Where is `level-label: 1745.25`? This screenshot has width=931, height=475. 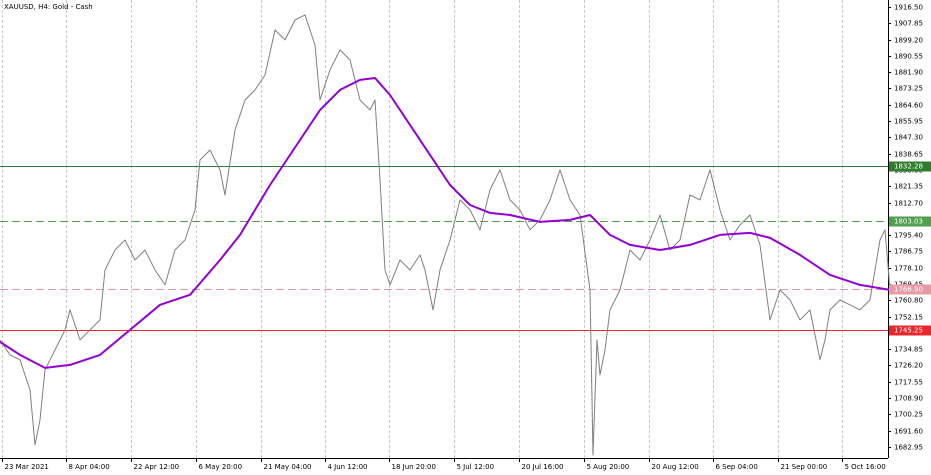 level-label: 1745.25 is located at coordinates (908, 331).